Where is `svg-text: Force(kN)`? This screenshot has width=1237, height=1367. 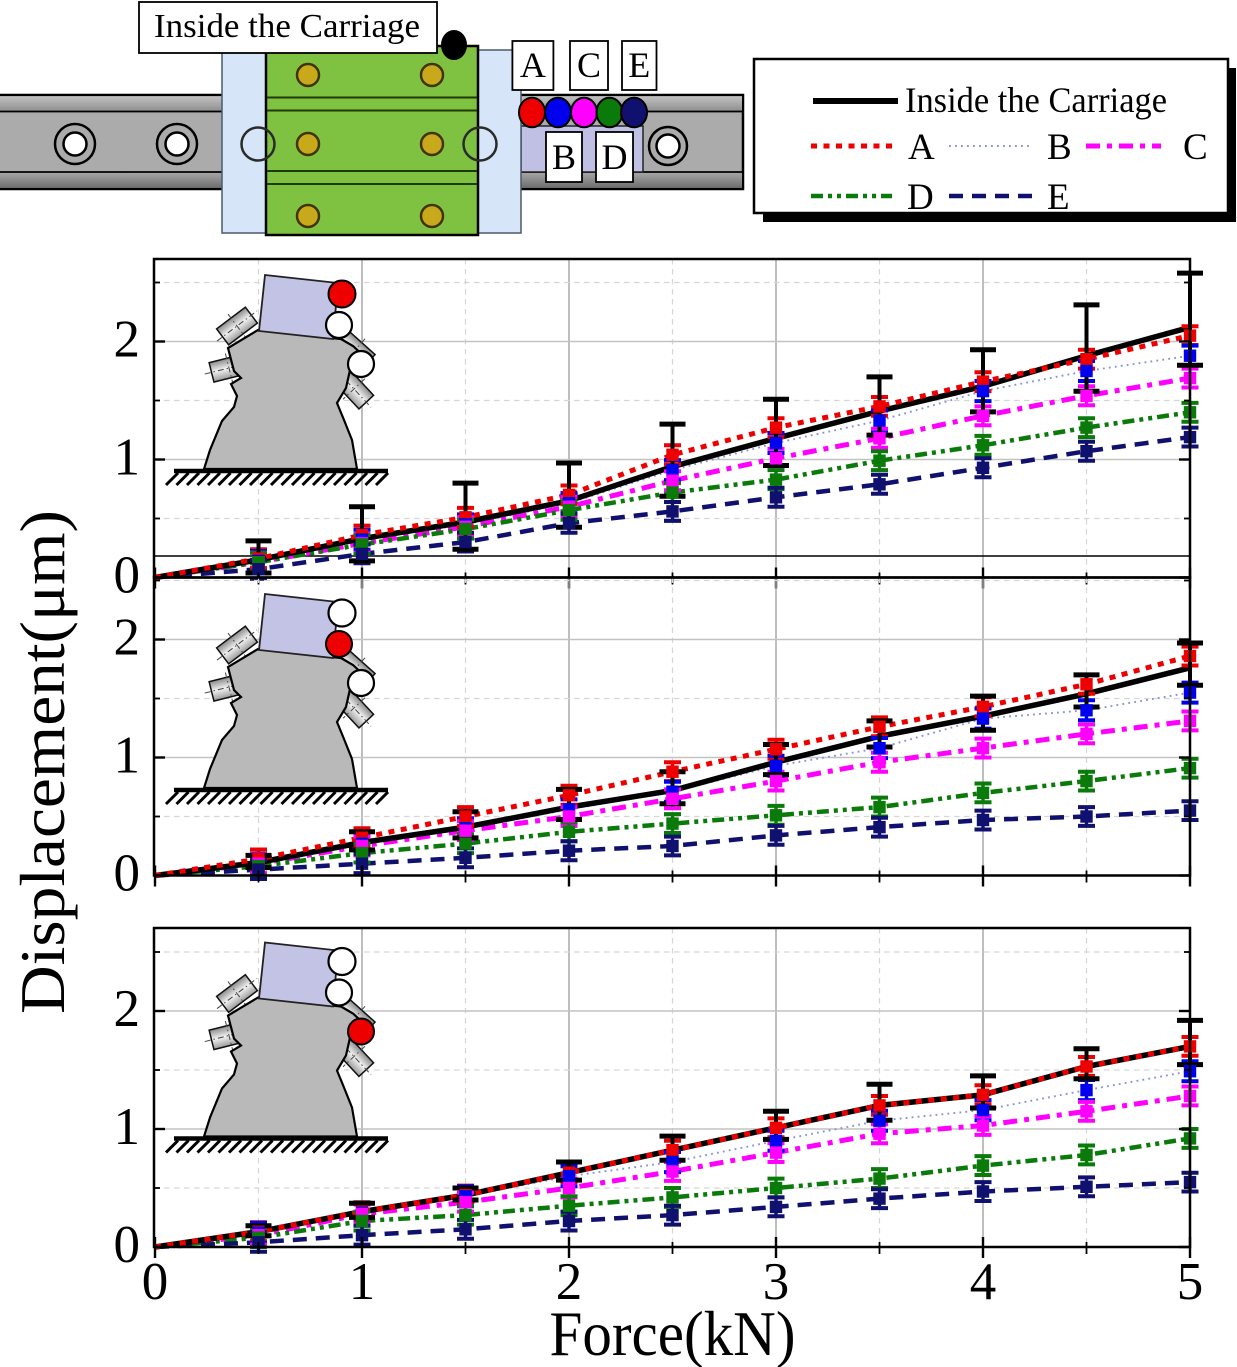 svg-text: Force(kN) is located at coordinates (673, 1333).